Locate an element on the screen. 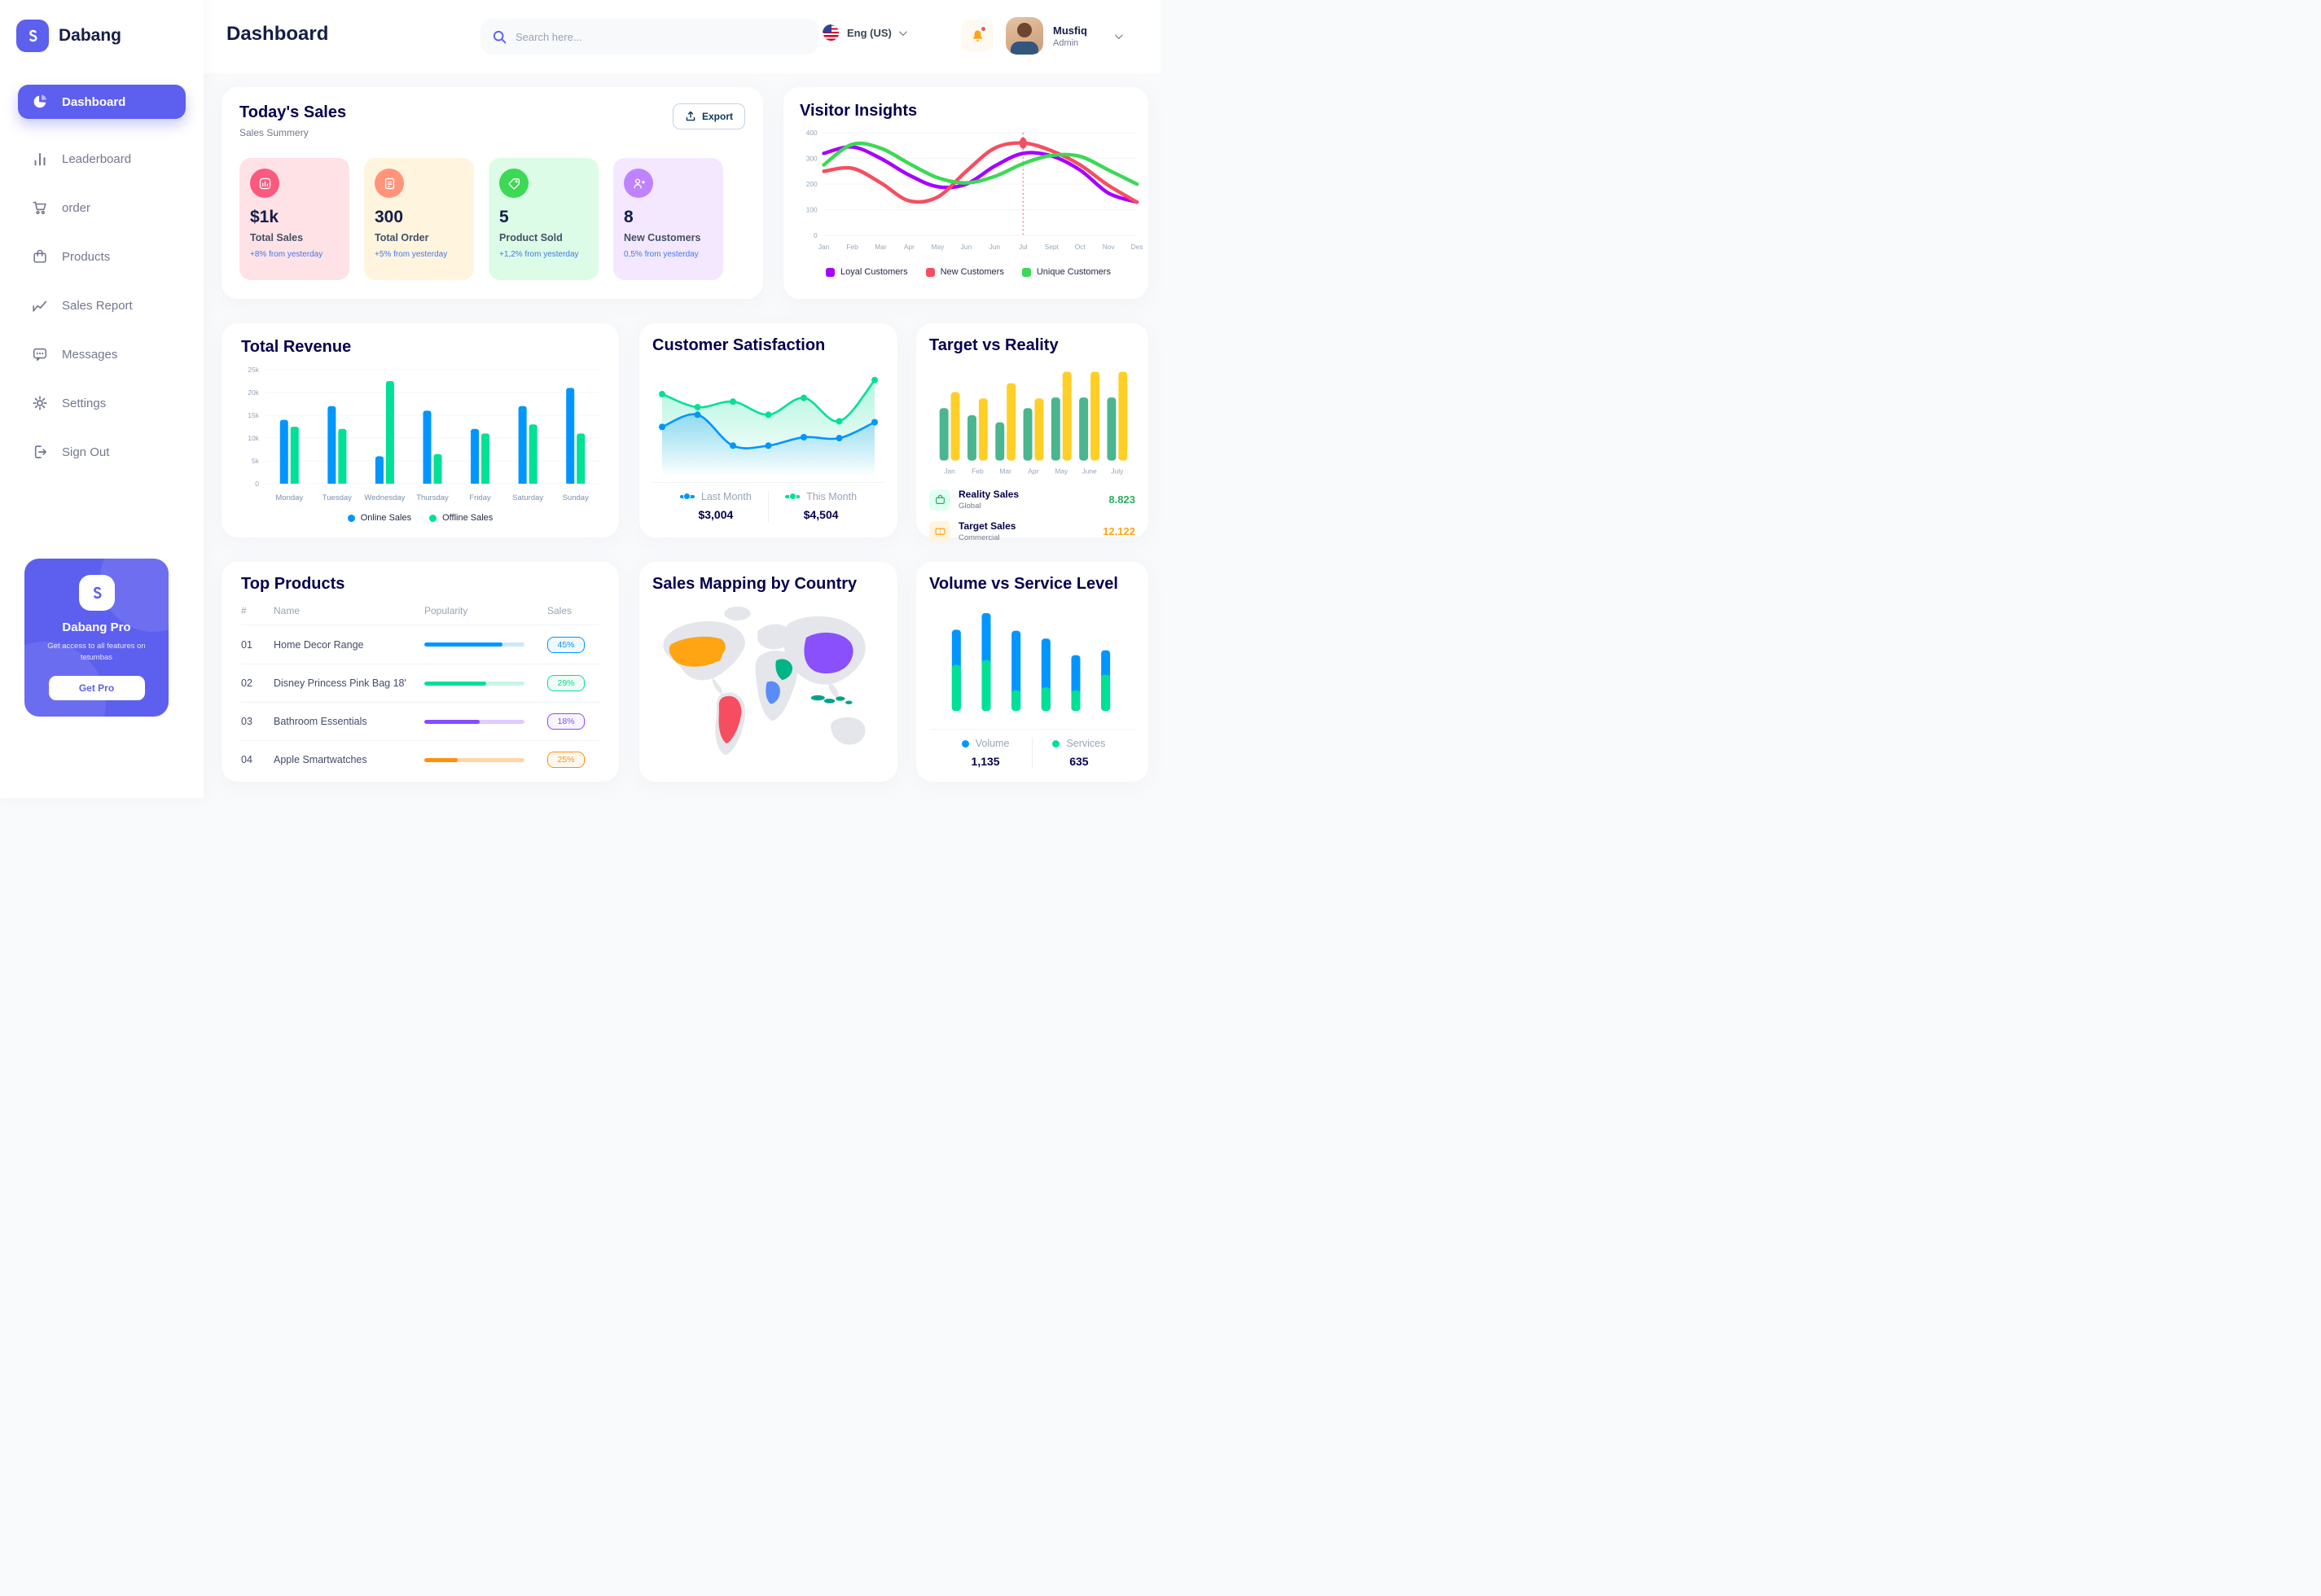 Image resolution: width=2321 pixels, height=1596 pixels. sidebar-item-leaderboard: Leaderboard is located at coordinates (102, 159).